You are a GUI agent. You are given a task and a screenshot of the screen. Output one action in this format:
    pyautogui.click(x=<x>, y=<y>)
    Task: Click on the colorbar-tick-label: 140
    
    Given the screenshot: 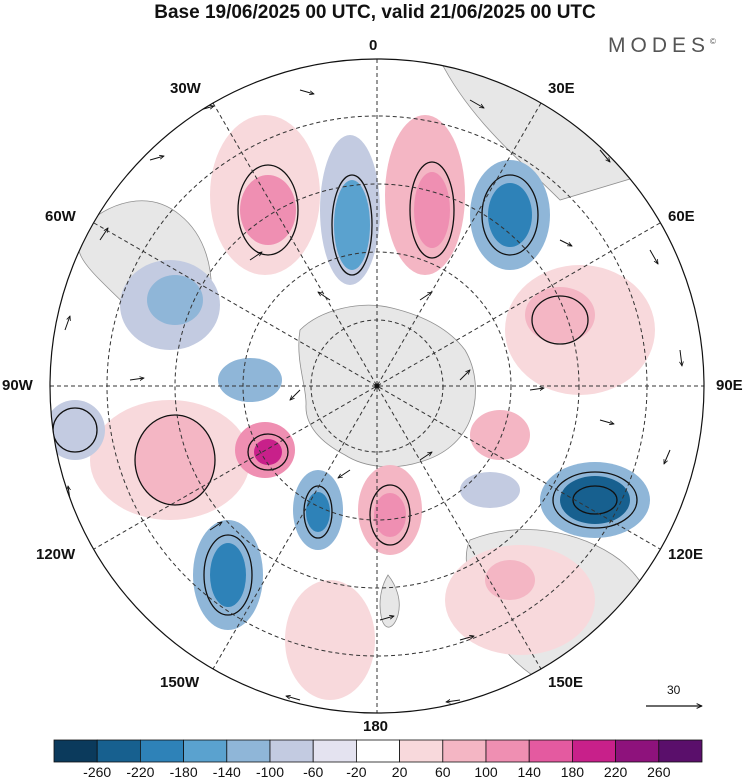 What is the action you would take?
    pyautogui.click(x=529, y=772)
    